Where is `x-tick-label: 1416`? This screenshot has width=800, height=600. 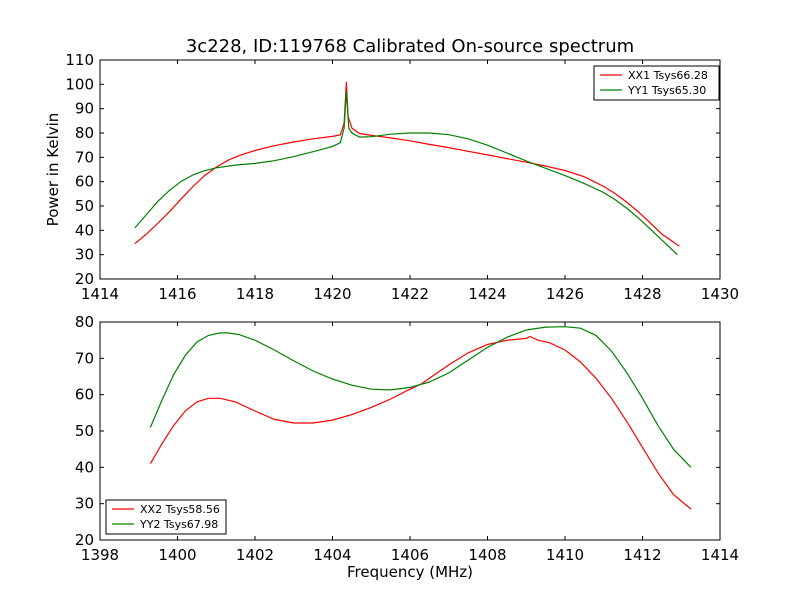 x-tick-label: 1416 is located at coordinates (177, 294).